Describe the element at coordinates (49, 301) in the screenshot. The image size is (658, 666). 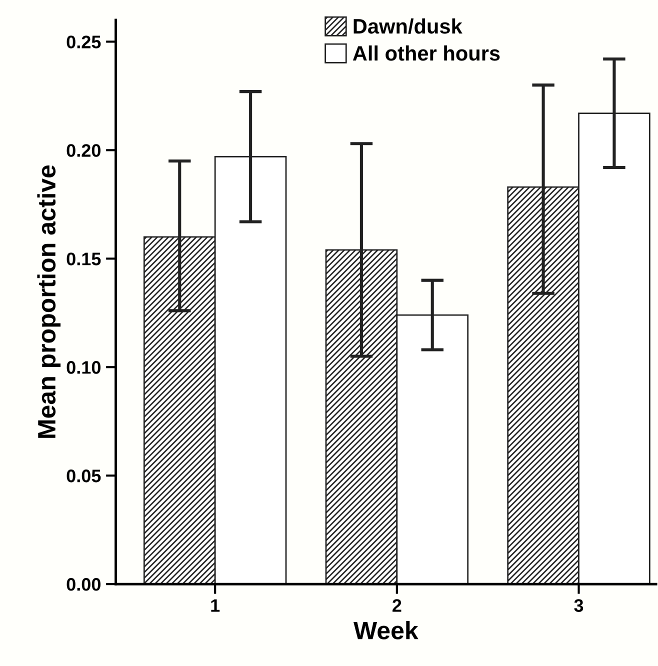
I see `y-axis-title: Mean proportion active` at that location.